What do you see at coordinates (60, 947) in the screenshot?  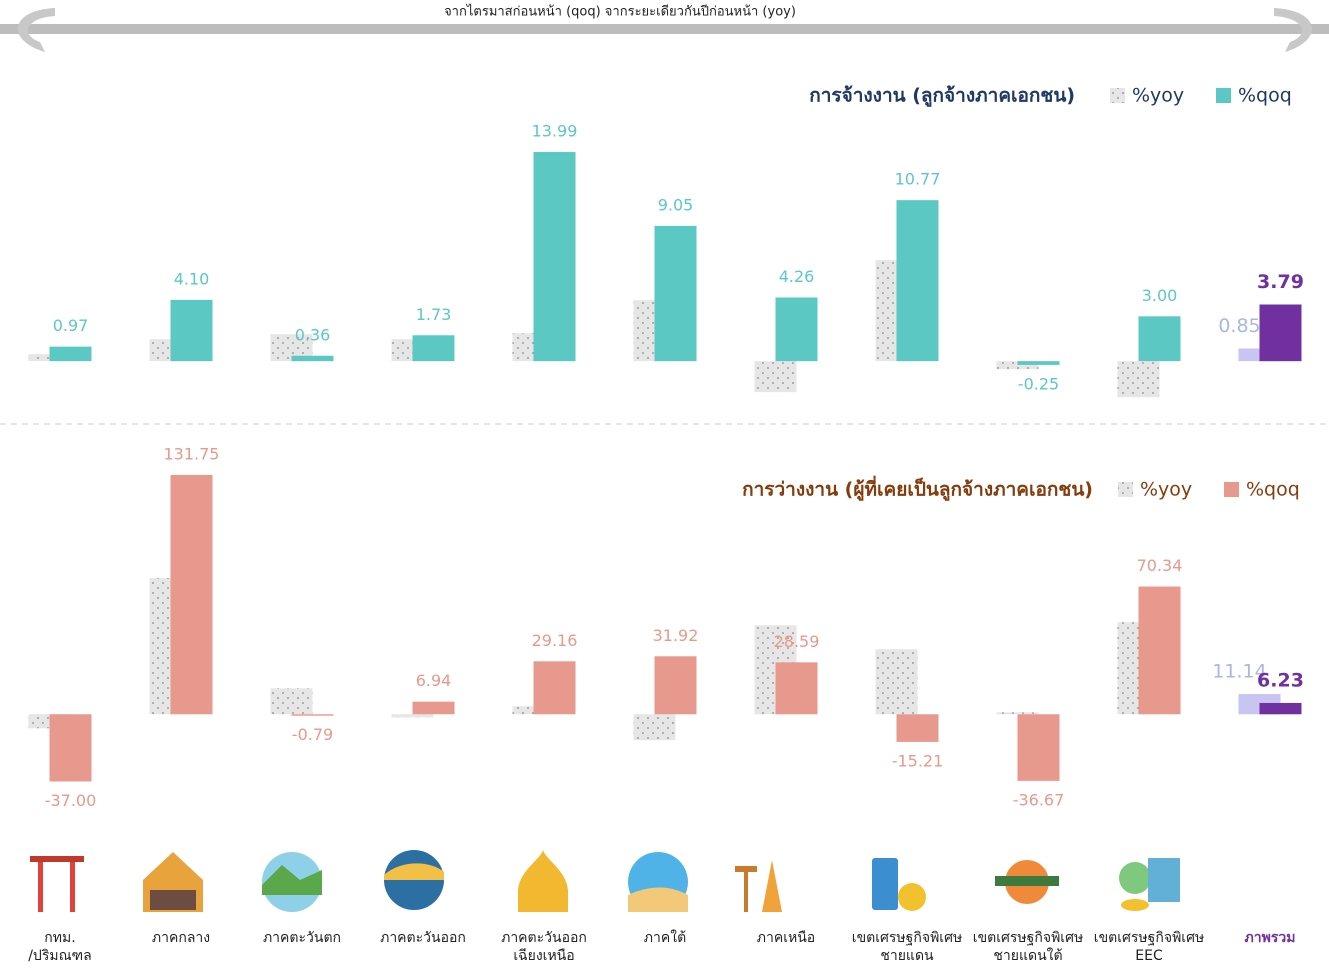 I see `category-label: กทม. /ปริมณฑล` at bounding box center [60, 947].